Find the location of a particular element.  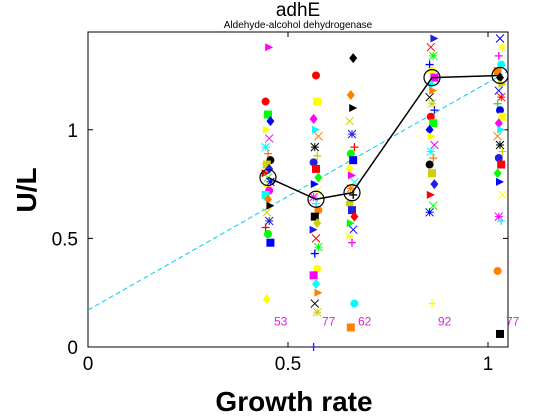

y-tick-label: 0.5 is located at coordinates (65, 239).